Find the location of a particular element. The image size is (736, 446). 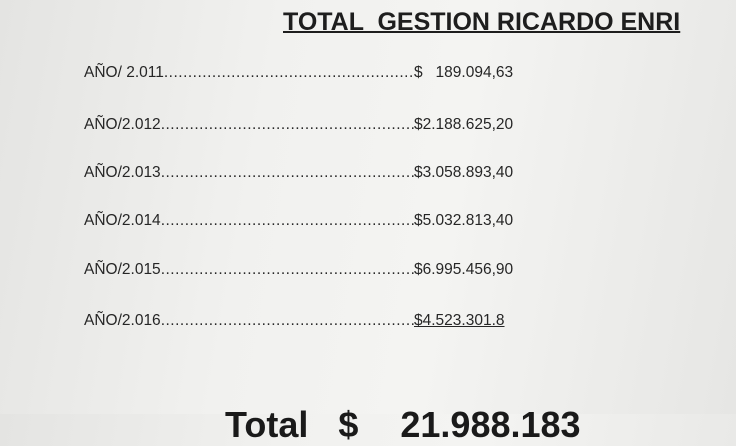

total-value: 21.988.183 is located at coordinates (490, 424).